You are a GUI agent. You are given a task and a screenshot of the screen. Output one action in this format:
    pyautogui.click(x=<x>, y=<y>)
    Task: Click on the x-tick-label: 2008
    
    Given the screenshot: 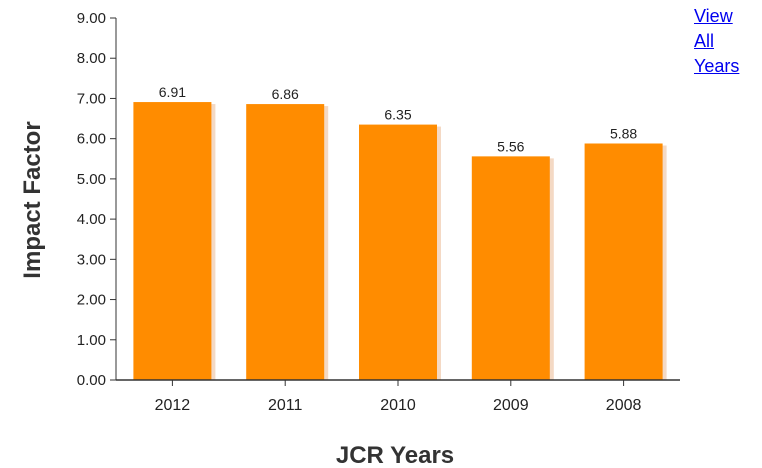 What is the action you would take?
    pyautogui.click(x=624, y=405)
    